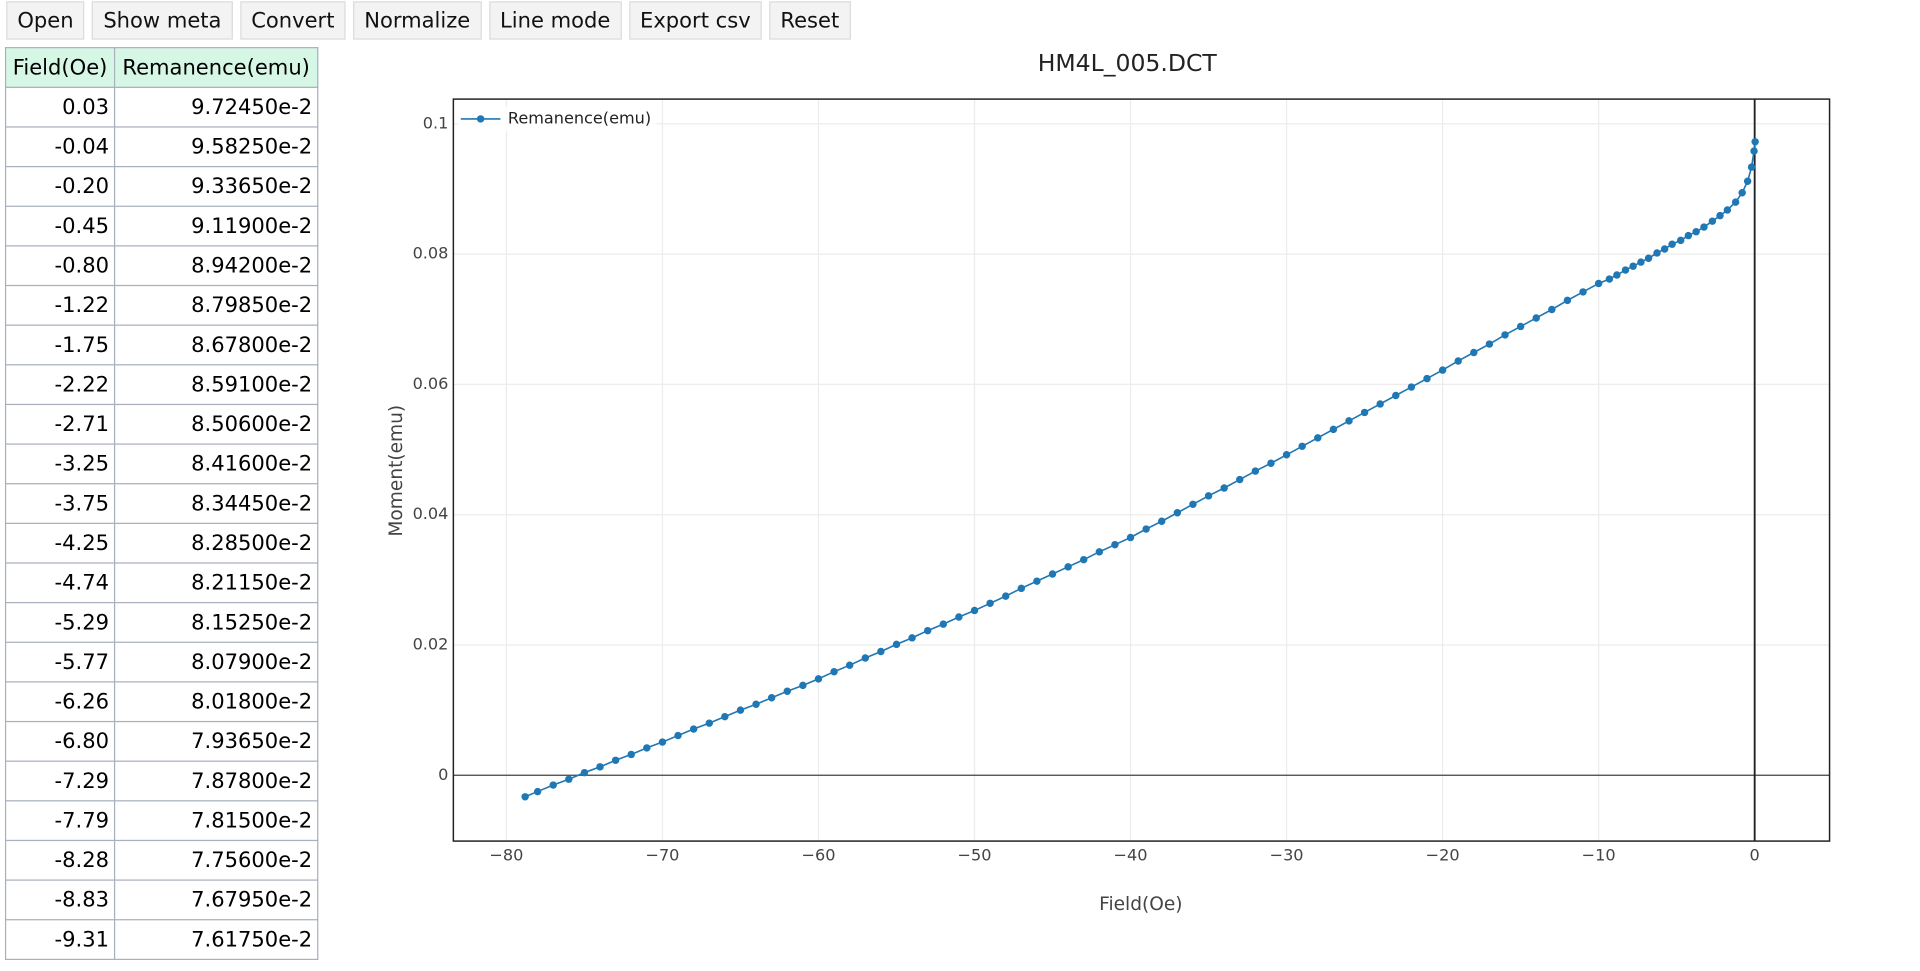 This screenshot has height=971, width=1920. What do you see at coordinates (818, 854) in the screenshot?
I see `x-tick-label: −60` at bounding box center [818, 854].